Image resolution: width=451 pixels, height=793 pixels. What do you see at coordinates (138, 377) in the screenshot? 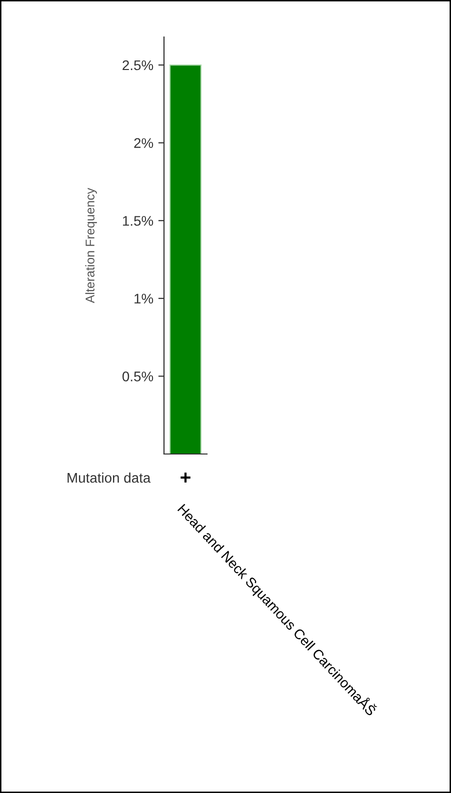
I see `y-tick-label: 0.5%` at bounding box center [138, 377].